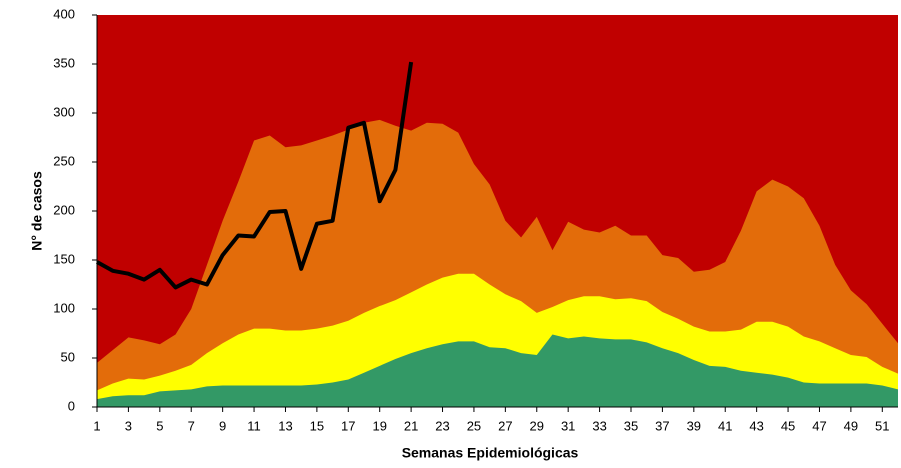 The width and height of the screenshot is (901, 468). I want to click on x-tick-label: 21, so click(411, 425).